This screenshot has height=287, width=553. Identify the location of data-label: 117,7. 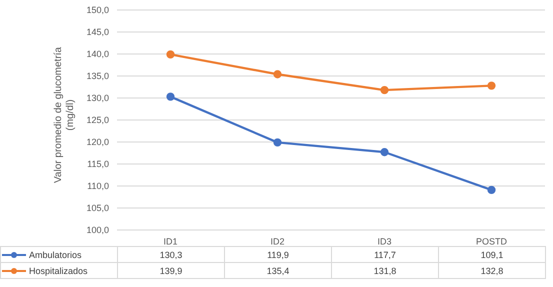
(385, 254).